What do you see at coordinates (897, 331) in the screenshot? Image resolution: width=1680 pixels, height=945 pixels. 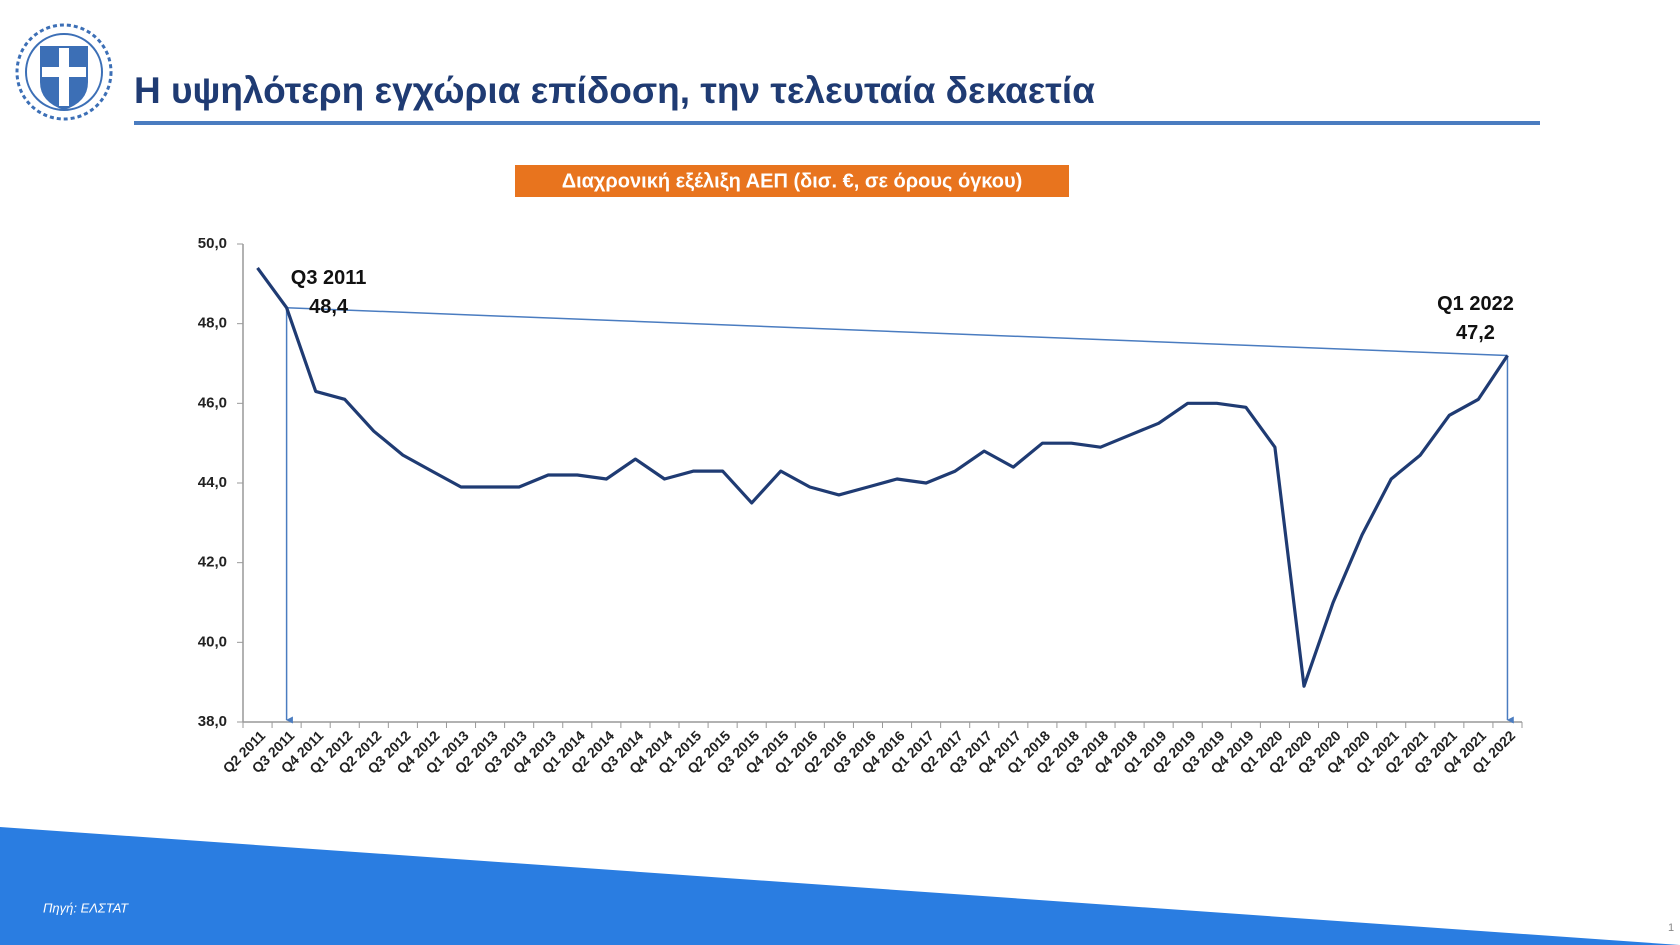 I see `reference-line` at bounding box center [897, 331].